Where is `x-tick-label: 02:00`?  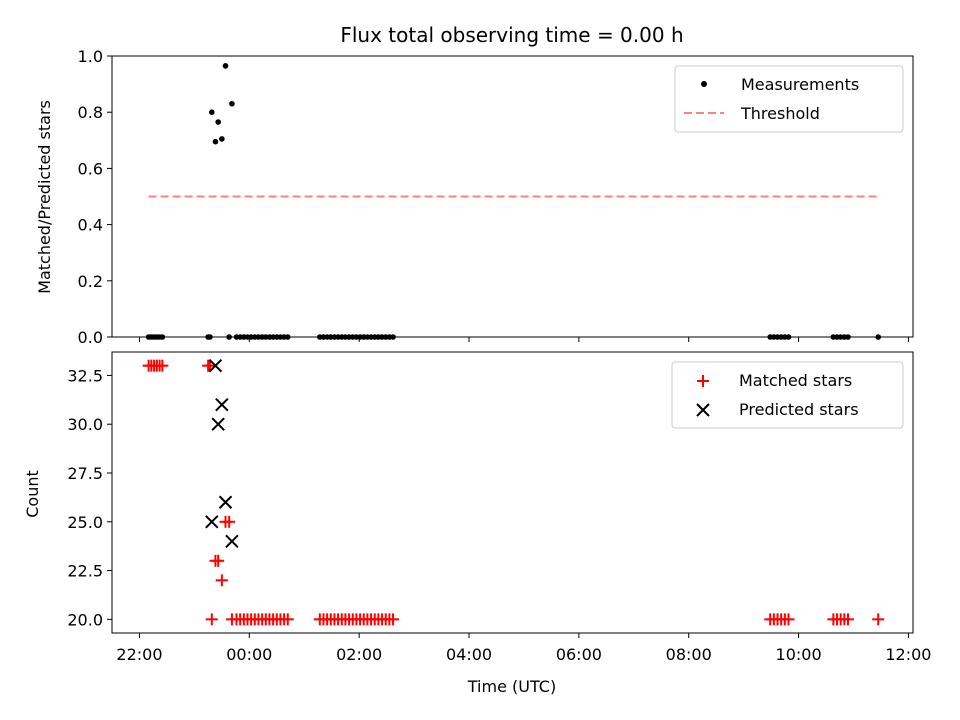
x-tick-label: 02:00 is located at coordinates (359, 654).